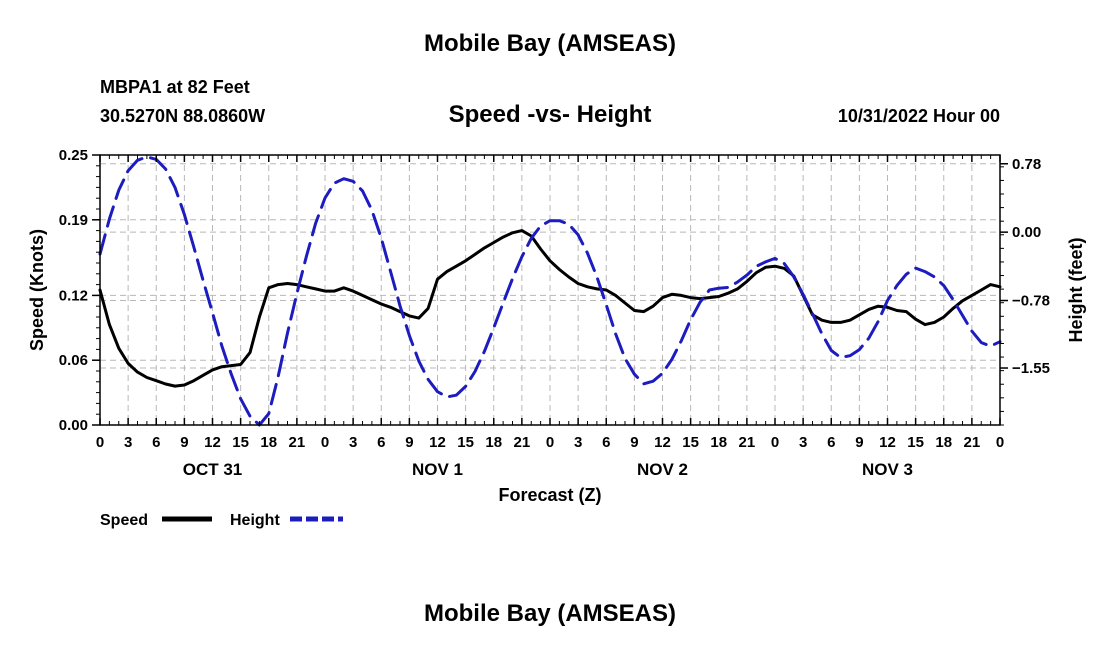 This screenshot has height=650, width=1100. What do you see at coordinates (887, 469) in the screenshot?
I see `day-label: NOV 3` at bounding box center [887, 469].